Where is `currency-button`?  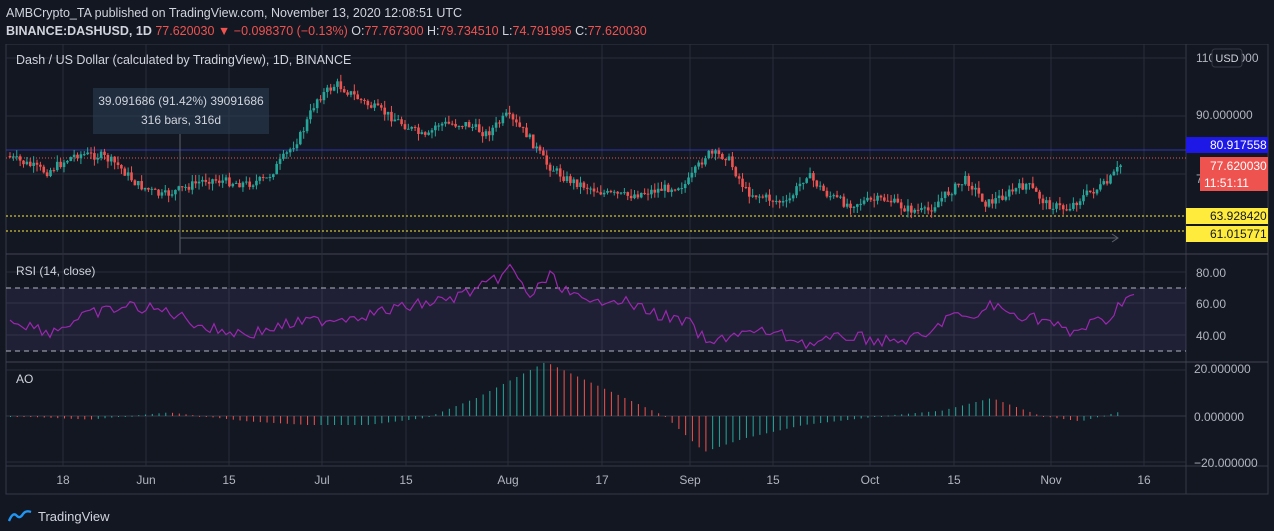
currency-button is located at coordinates (1227, 58).